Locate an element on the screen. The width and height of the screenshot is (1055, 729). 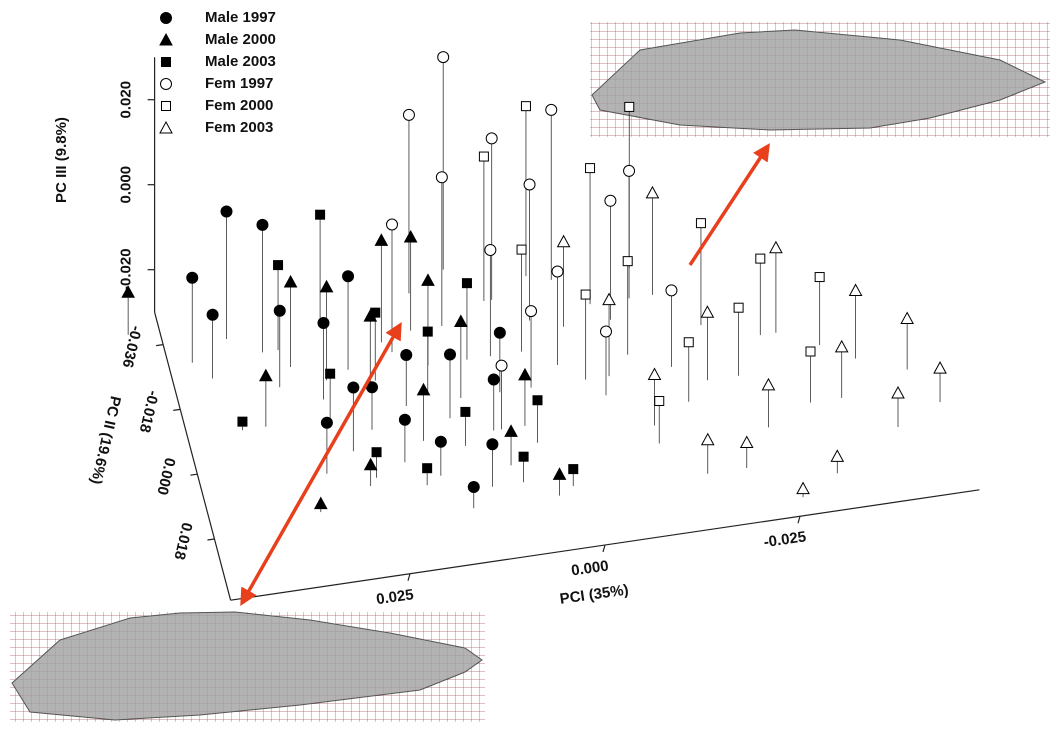
x-axis-label: PCI (35%) is located at coordinates (594, 594).